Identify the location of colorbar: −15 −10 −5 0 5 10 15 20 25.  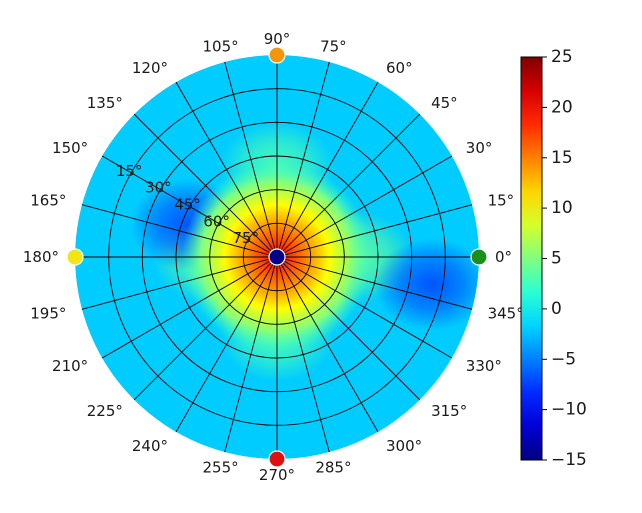
(553, 258).